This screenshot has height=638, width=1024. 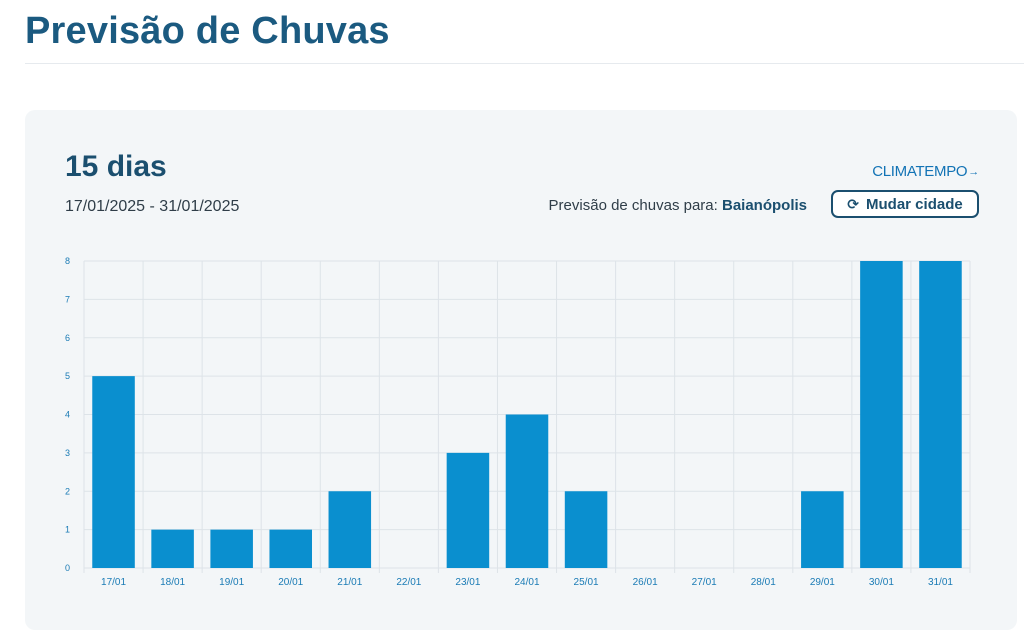 I want to click on card-title: 15 dias, so click(x=116, y=166).